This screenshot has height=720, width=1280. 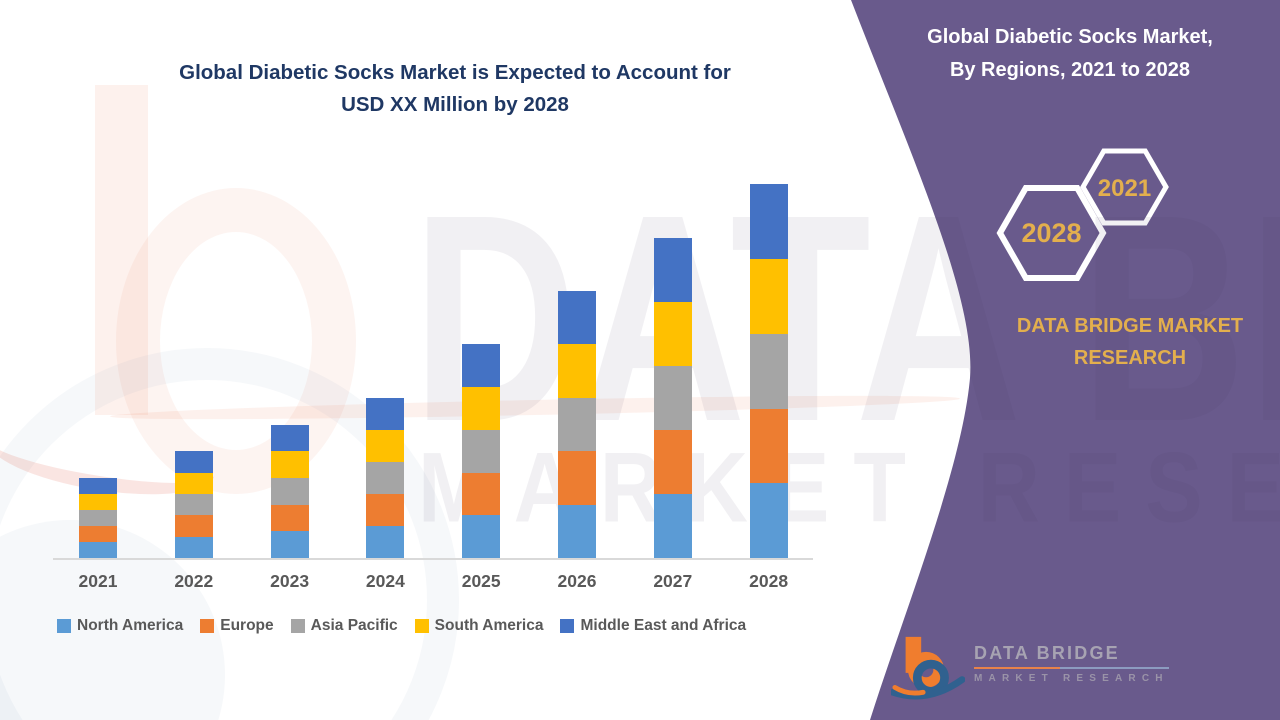 I want to click on legend-label: Asia Pacific, so click(x=354, y=625).